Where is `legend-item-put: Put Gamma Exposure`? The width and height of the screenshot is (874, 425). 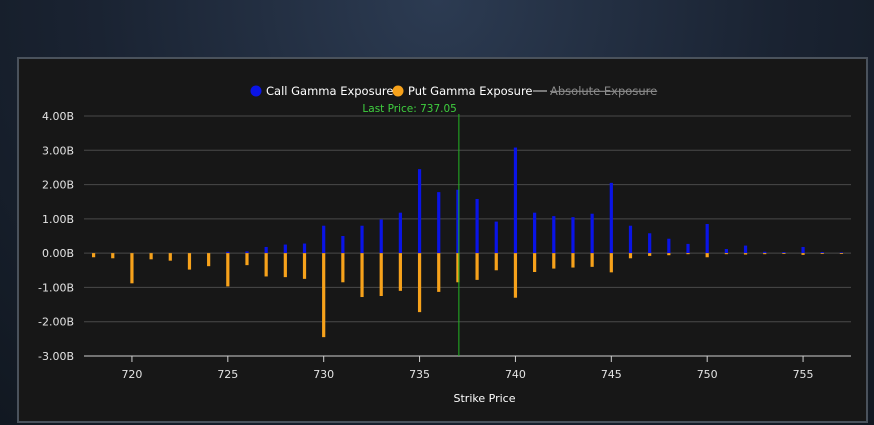
legend-item-put: Put Gamma Exposure is located at coordinates (462, 91).